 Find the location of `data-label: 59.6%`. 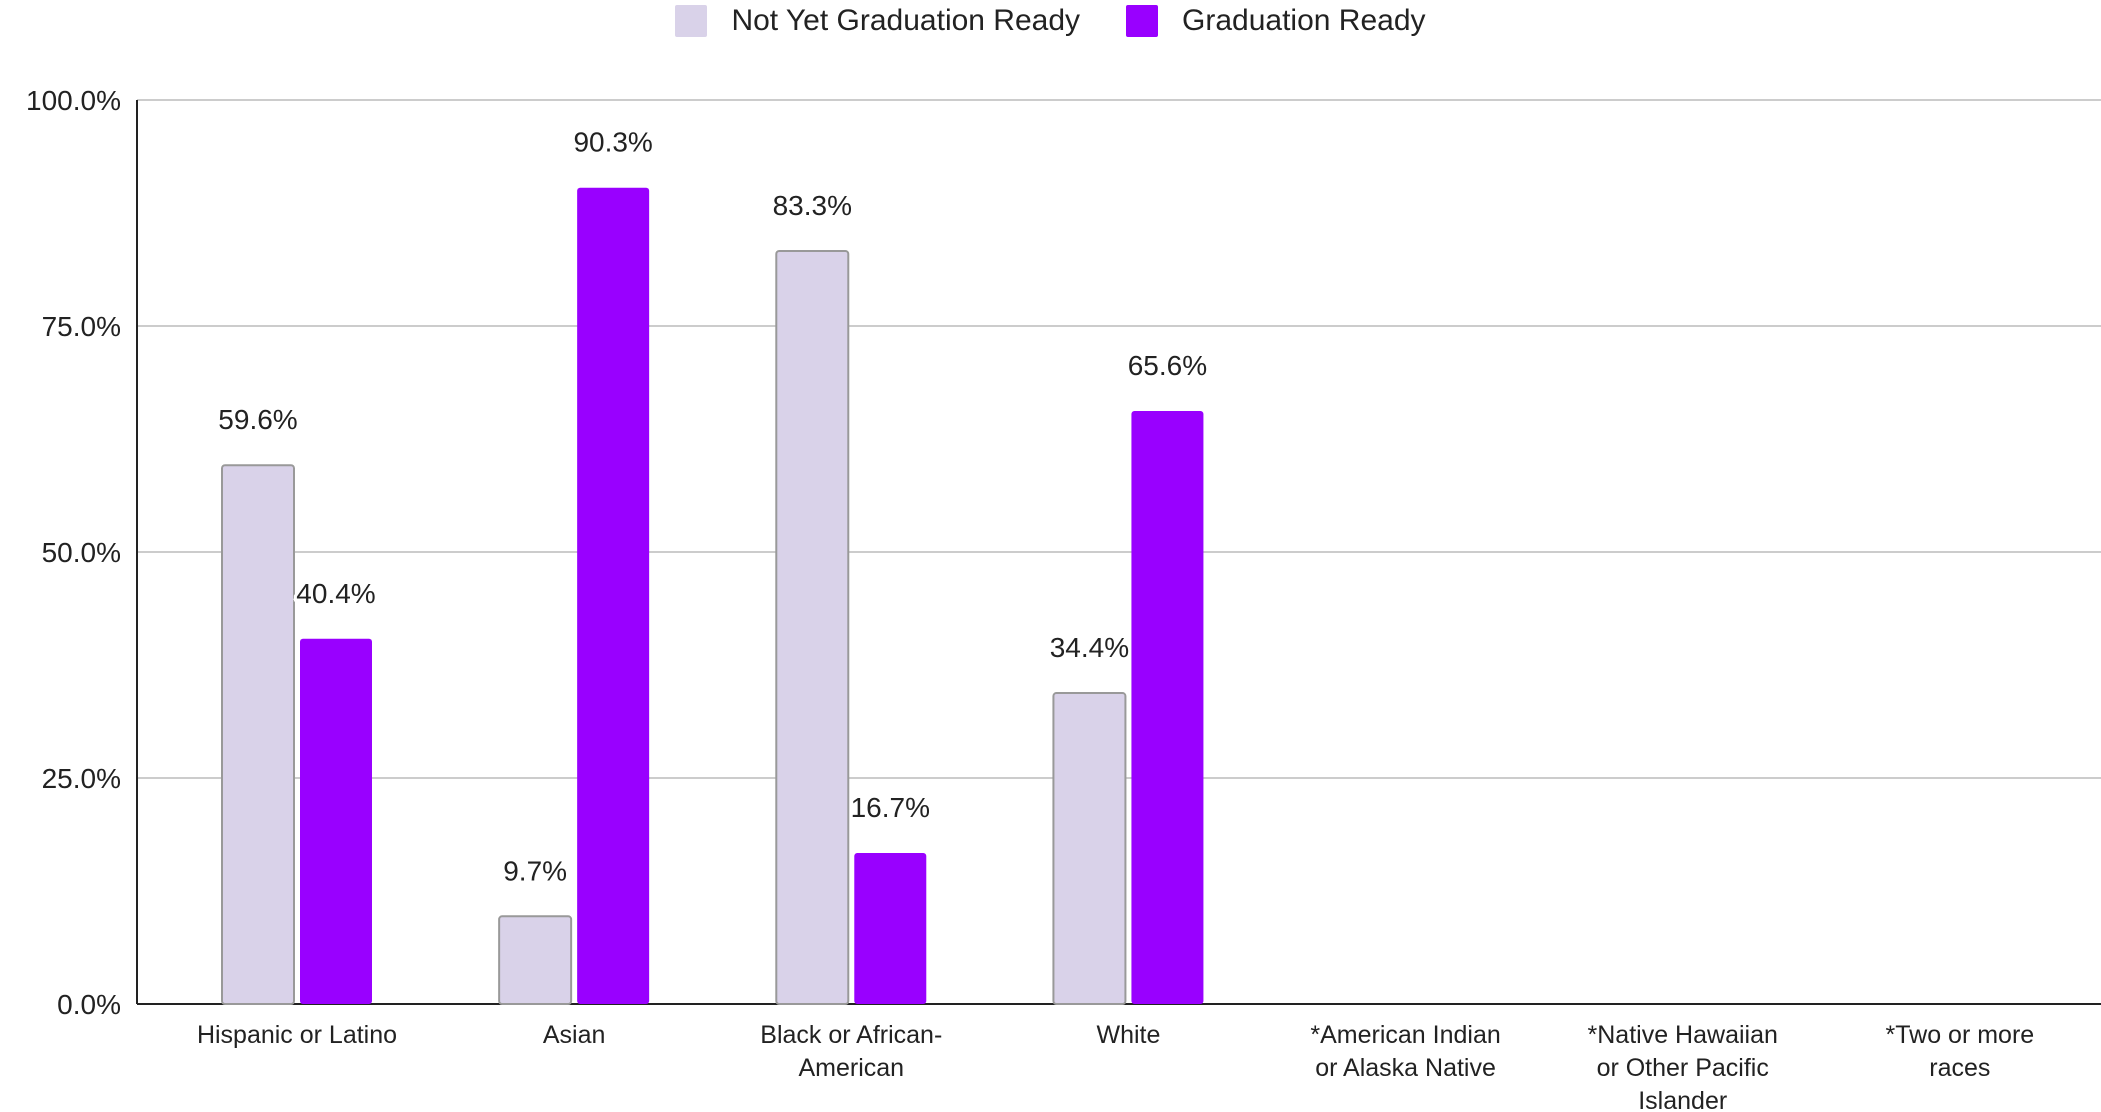

data-label: 59.6% is located at coordinates (257, 419).